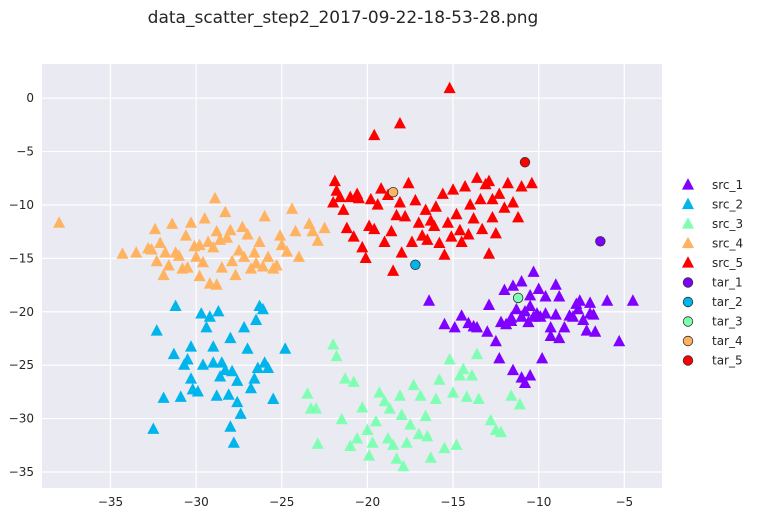  What do you see at coordinates (688, 262) in the screenshot?
I see `legend-src_5-marker` at bounding box center [688, 262].